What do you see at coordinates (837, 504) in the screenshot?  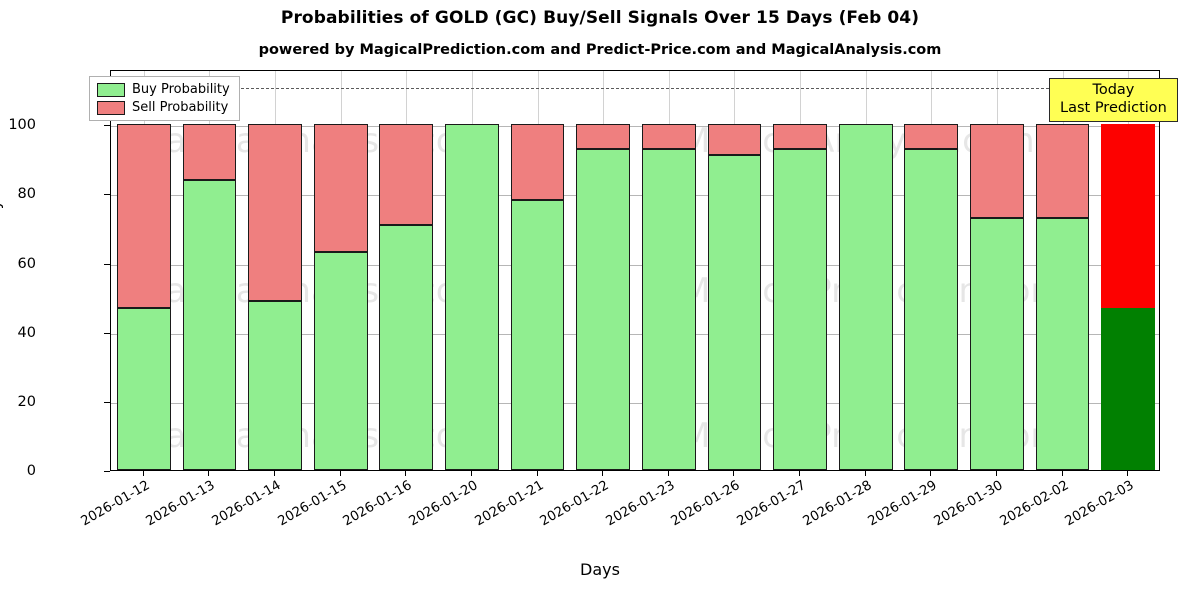 I see `x-tick-label: 2026-01-28` at bounding box center [837, 504].